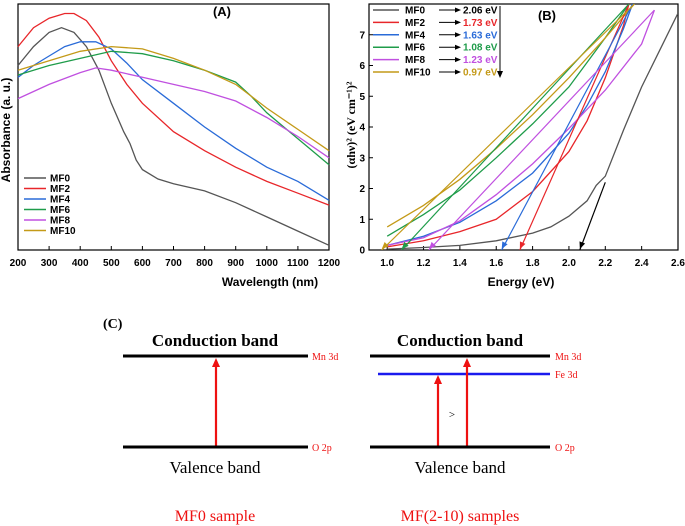 This screenshot has height=526, width=685. I want to click on panel-b-x-tick-label: 2.0, so click(569, 263).